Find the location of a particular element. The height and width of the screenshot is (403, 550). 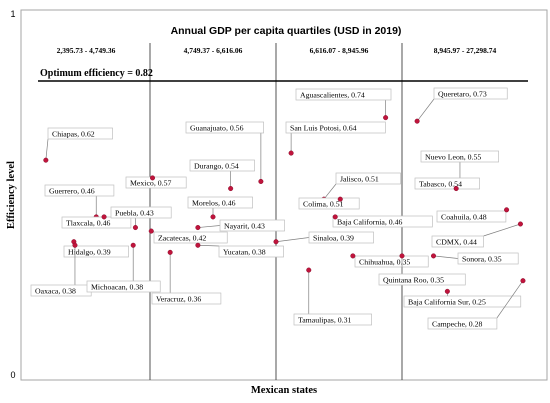

point-chihuahua is located at coordinates (353, 256).